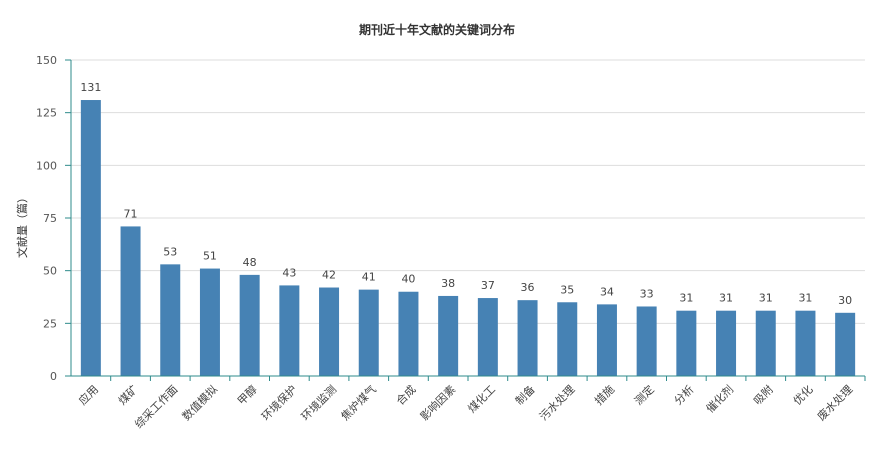 The width and height of the screenshot is (875, 452). Describe the element at coordinates (50, 218) in the screenshot. I see `y-tick-label: 75` at that location.